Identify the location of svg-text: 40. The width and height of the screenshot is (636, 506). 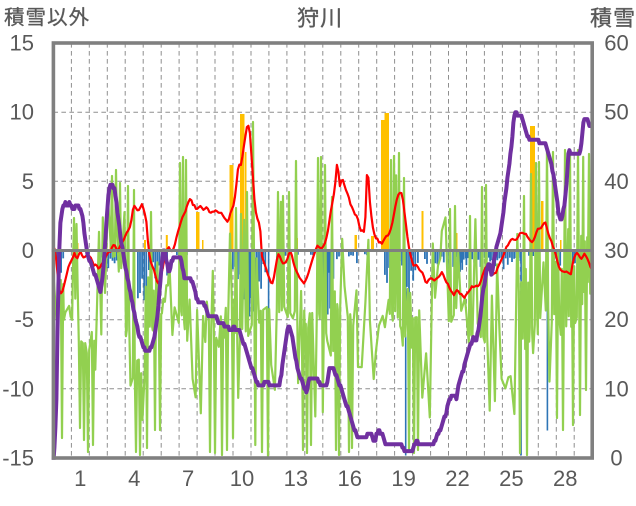
(616, 181).